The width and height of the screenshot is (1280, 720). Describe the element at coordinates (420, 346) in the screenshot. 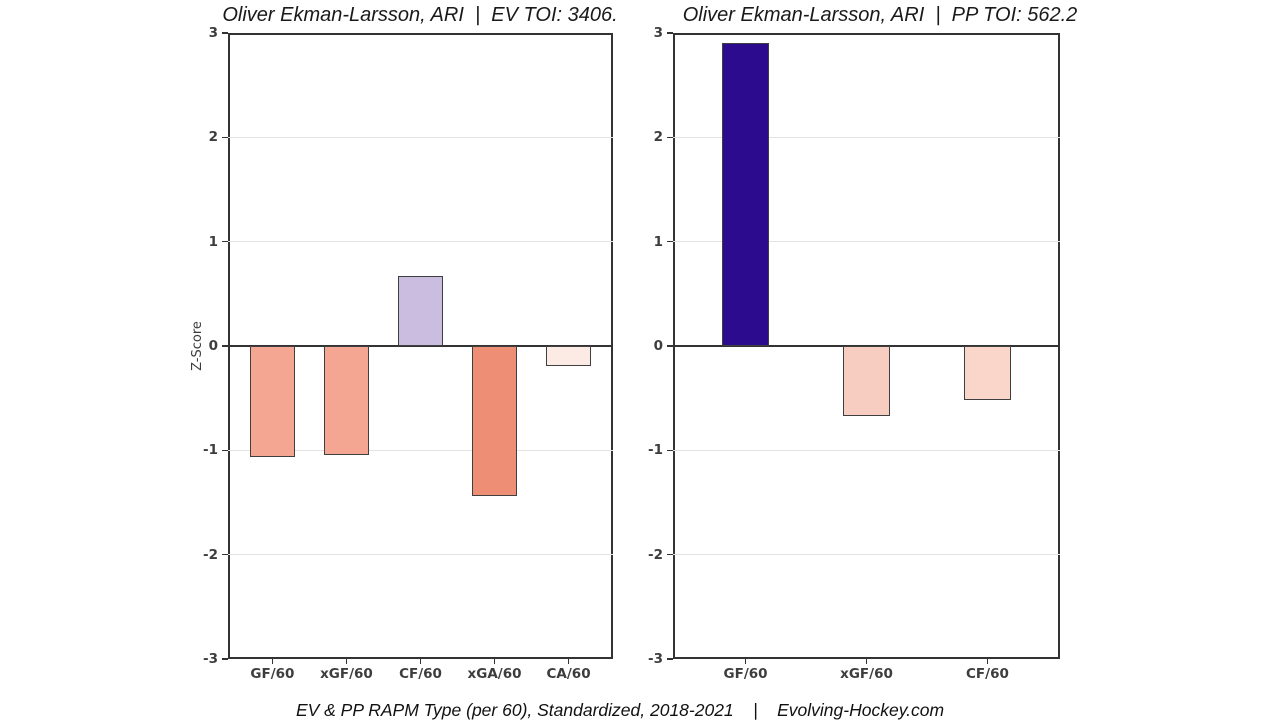

I see `zero-line` at that location.